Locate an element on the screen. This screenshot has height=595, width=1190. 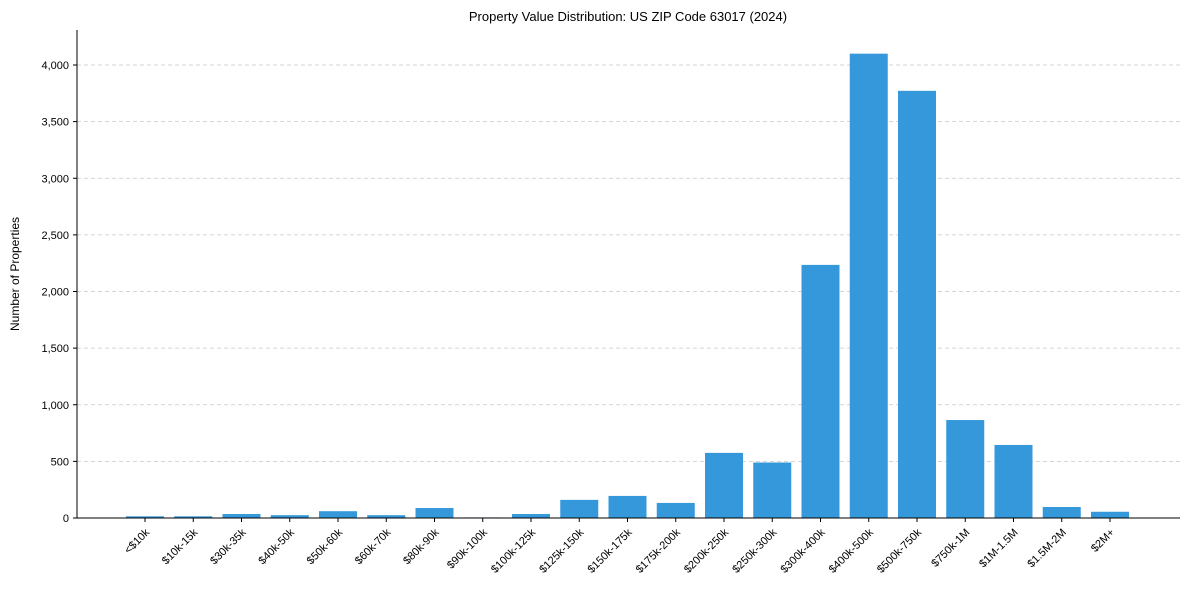
y-tick-label: 2,000 is located at coordinates (55, 293).